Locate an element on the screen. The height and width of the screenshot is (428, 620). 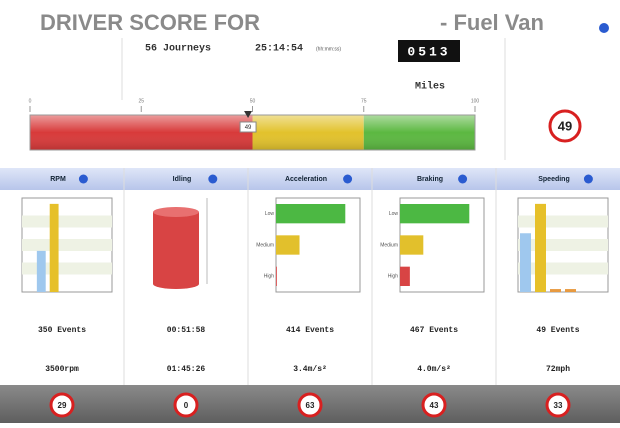
duration-unit: (hh:mm:ss) is located at coordinates (328, 49).